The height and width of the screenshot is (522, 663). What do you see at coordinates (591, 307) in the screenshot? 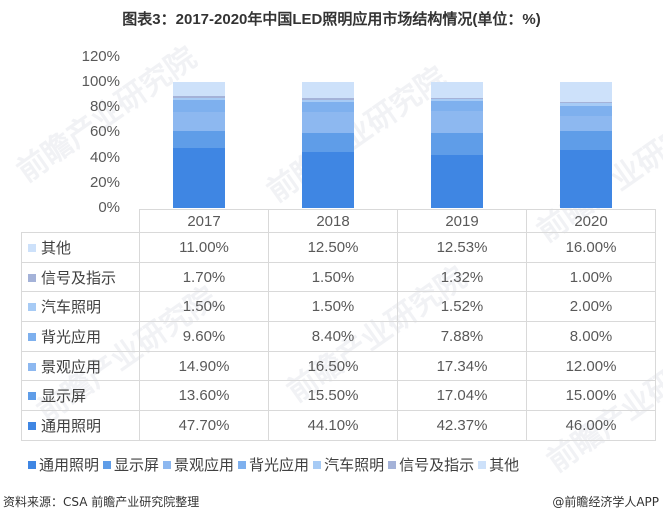
I see `table-cell: 2.00%` at bounding box center [591, 307].